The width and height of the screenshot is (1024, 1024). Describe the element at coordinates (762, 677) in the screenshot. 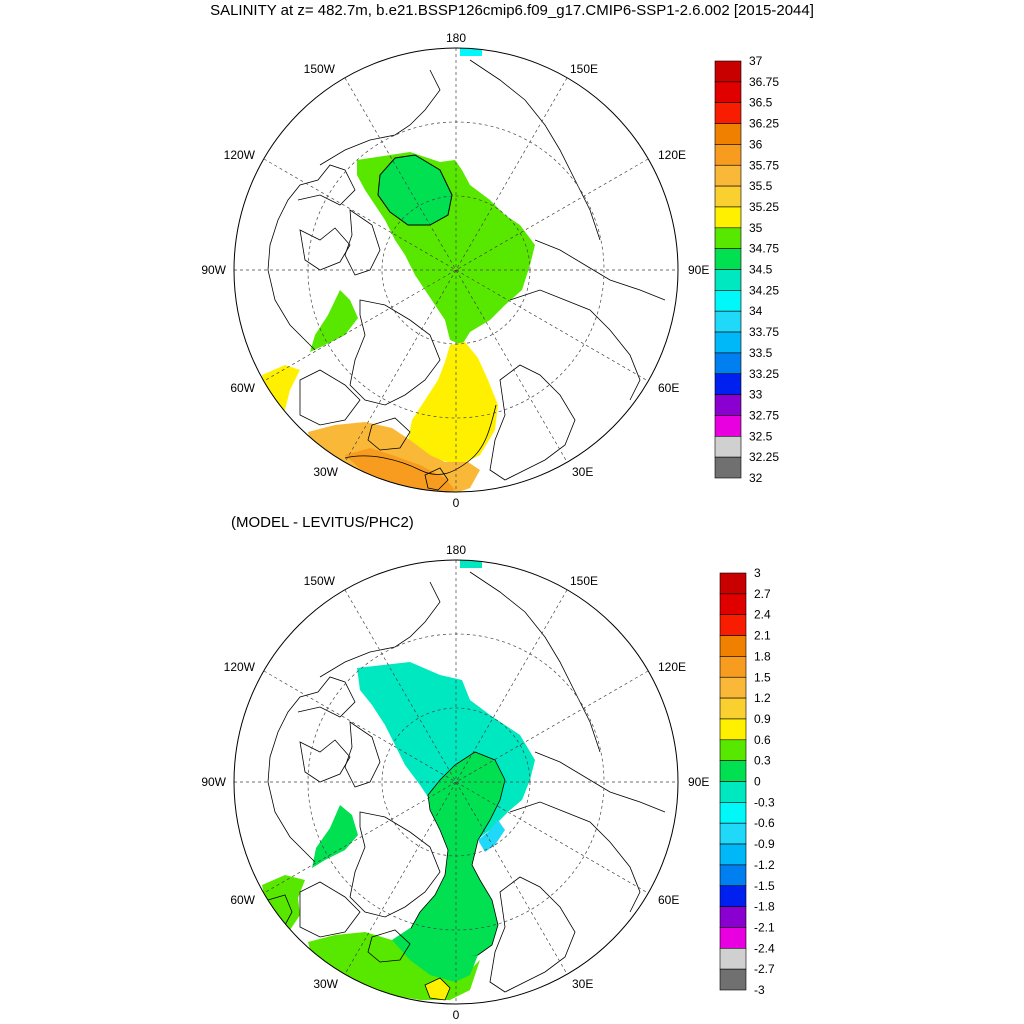

I see `colorbar-tick-label: 1.5` at that location.